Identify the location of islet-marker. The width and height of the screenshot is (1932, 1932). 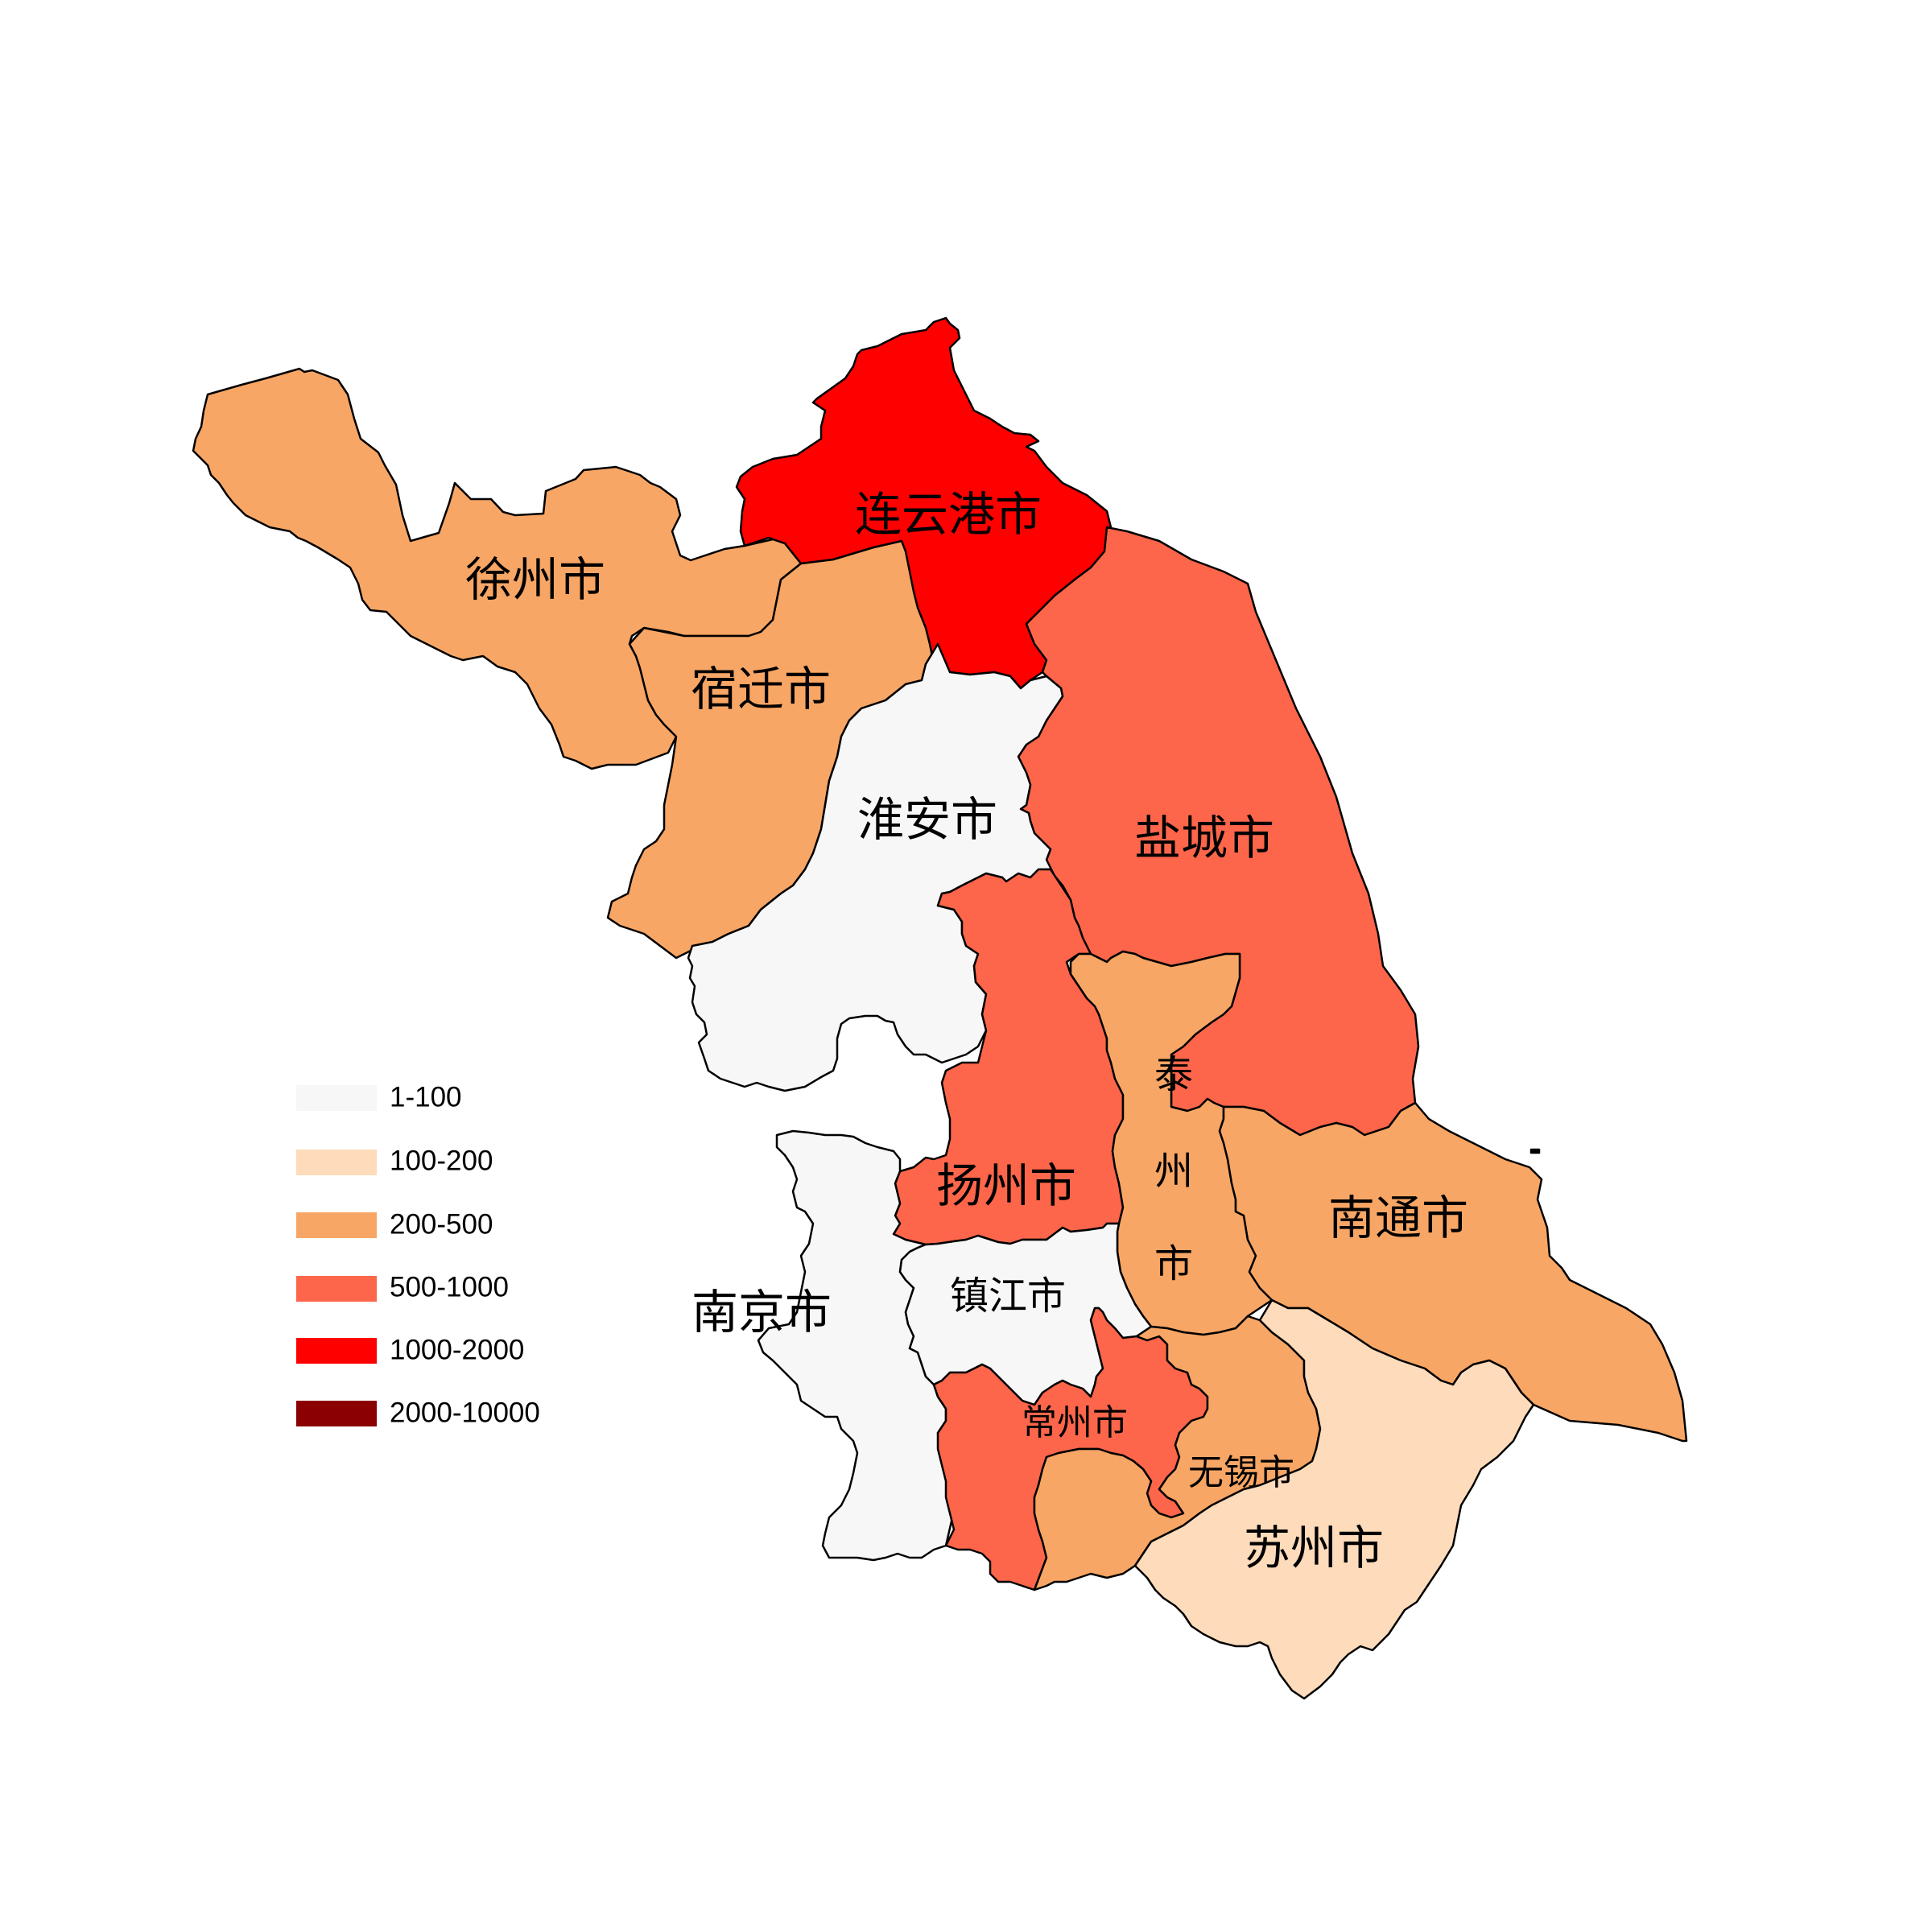
(1535, 1151).